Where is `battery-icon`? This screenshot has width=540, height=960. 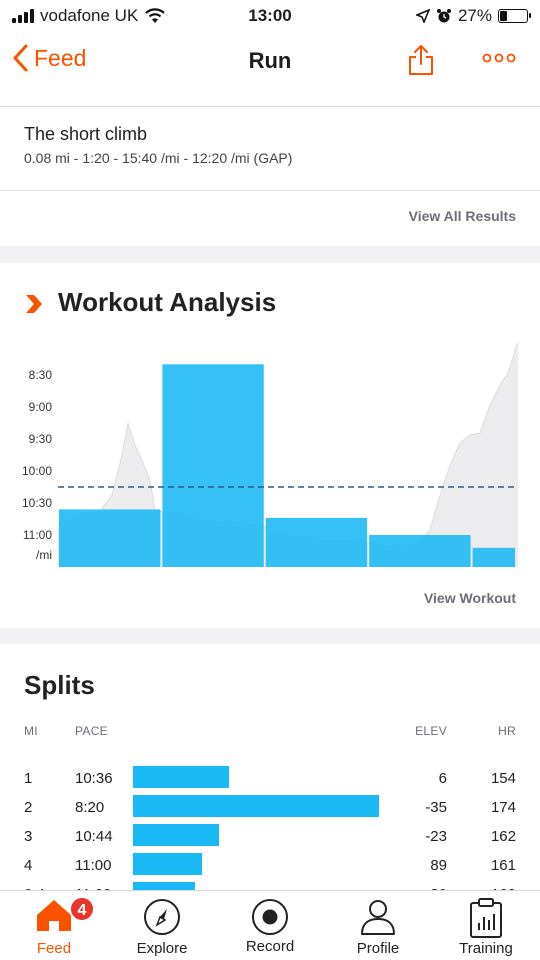 battery-icon is located at coordinates (514, 16).